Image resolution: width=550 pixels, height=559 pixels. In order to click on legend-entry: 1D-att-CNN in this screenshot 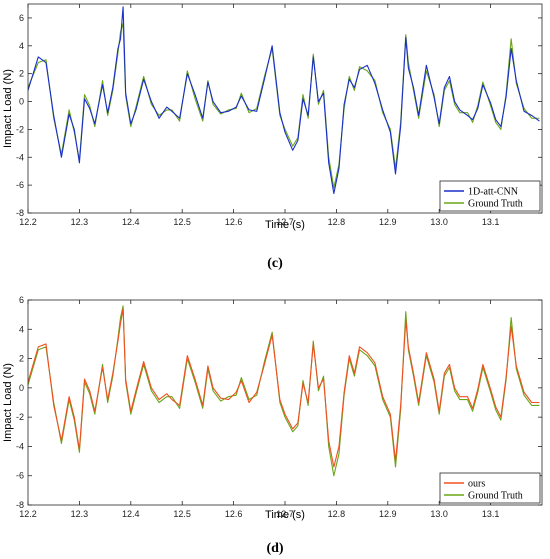, I will do `click(493, 192)`.